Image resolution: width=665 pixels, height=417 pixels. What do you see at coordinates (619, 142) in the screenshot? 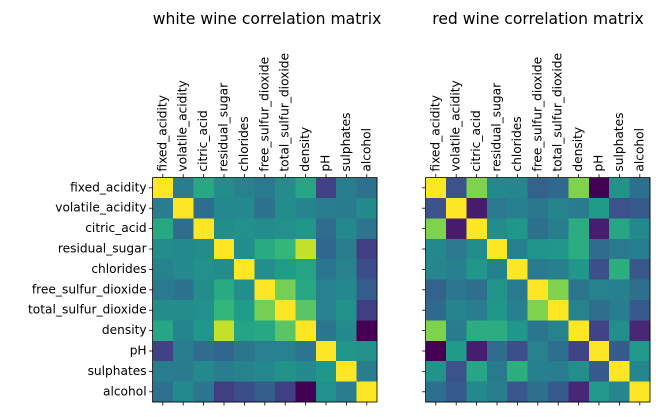
I see `x-tick-label: sulphates` at bounding box center [619, 142].